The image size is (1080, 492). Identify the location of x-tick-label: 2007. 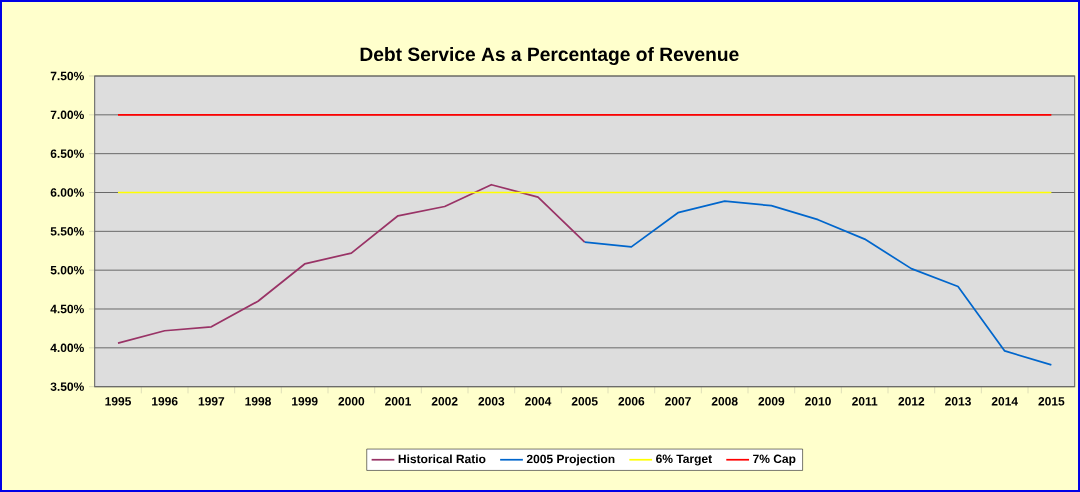
(678, 401).